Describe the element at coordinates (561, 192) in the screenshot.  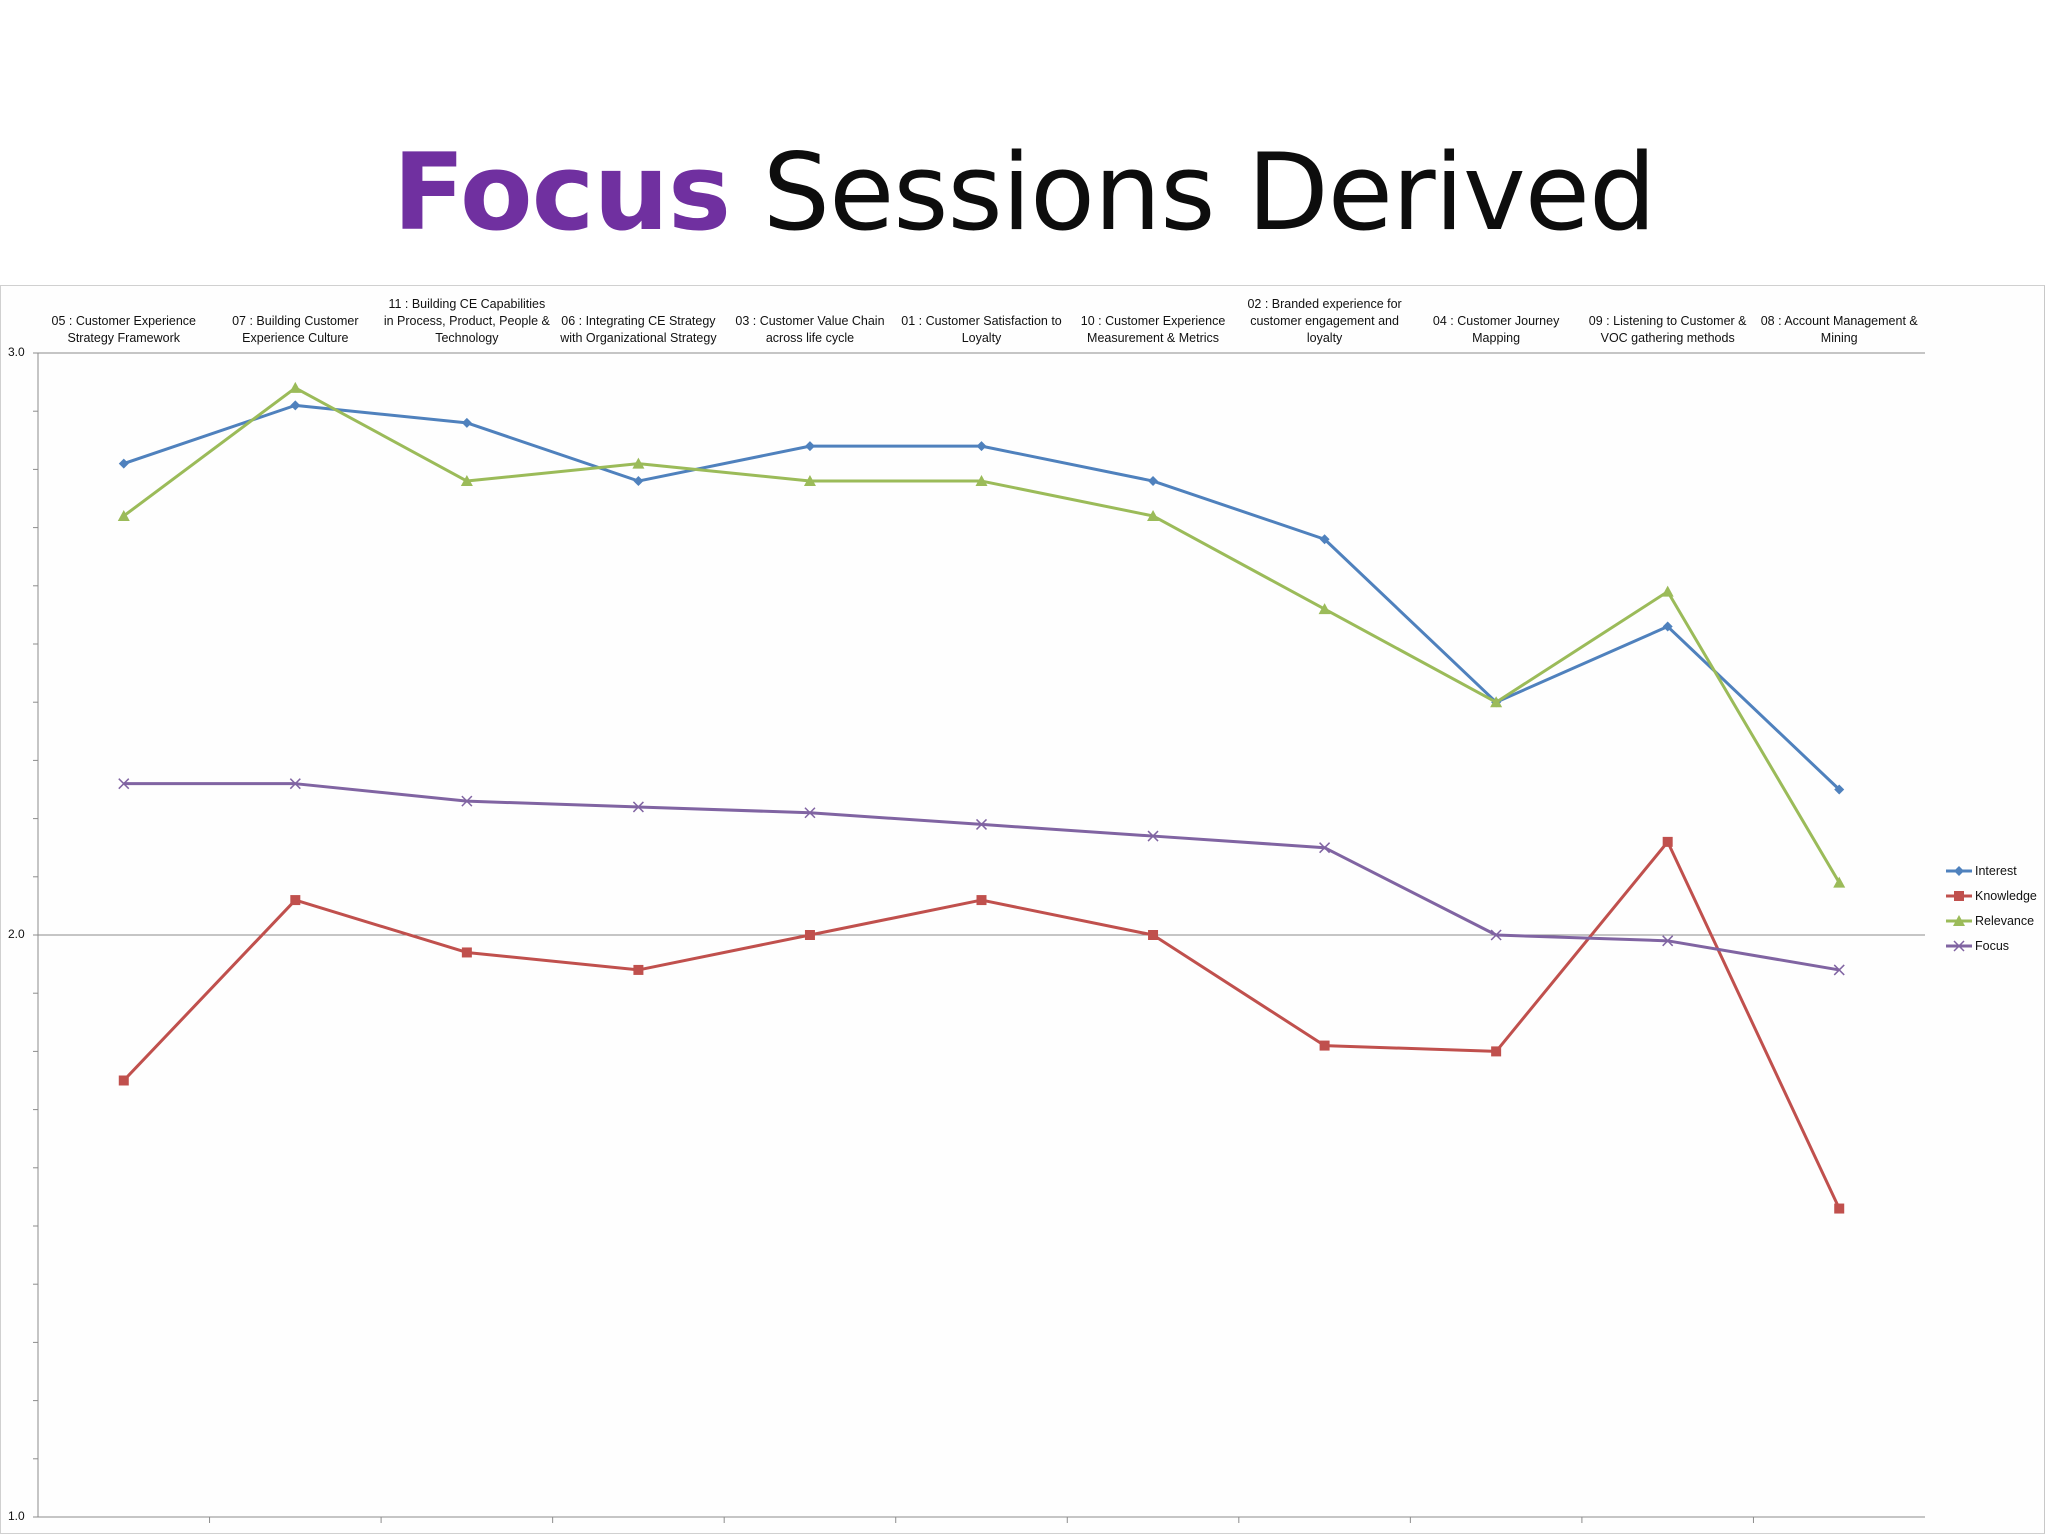
I see `slide-title-accent: Focus` at that location.